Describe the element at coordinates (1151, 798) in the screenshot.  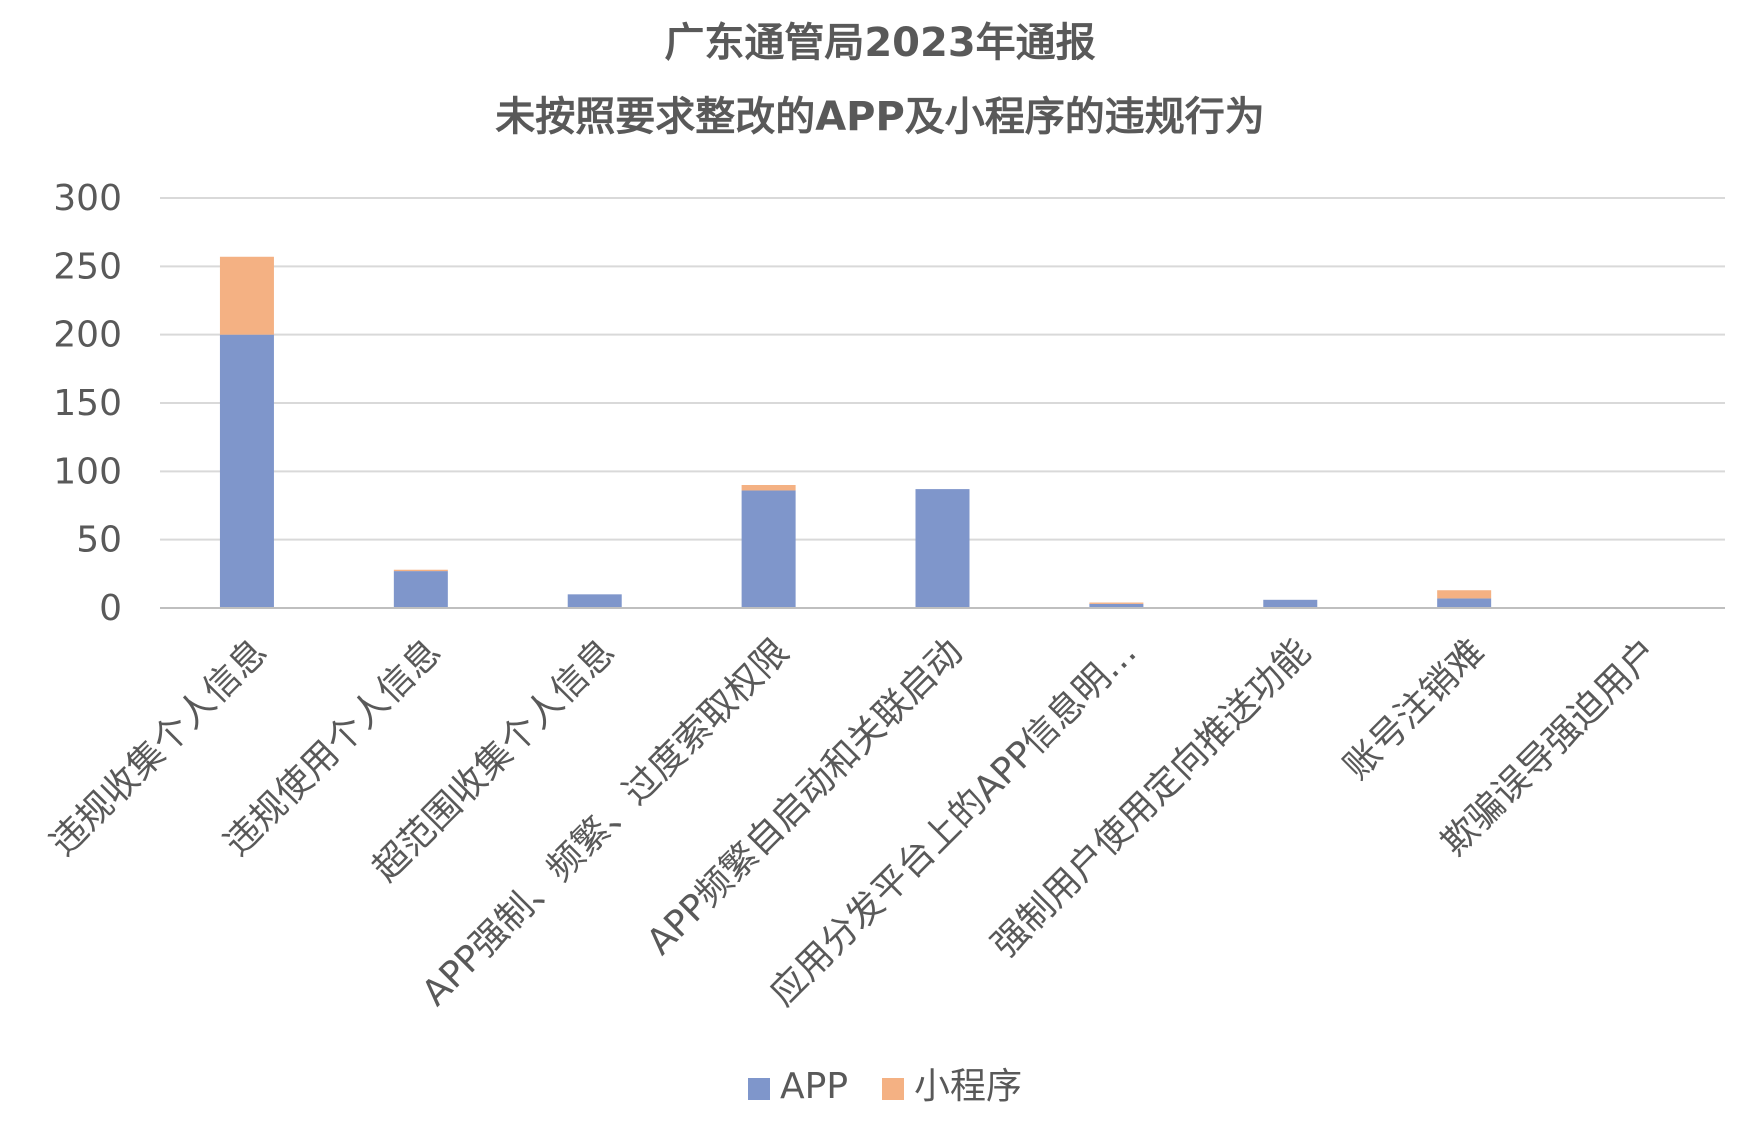
I see `x-category-label: 强制用户使用定向推送功能` at that location.